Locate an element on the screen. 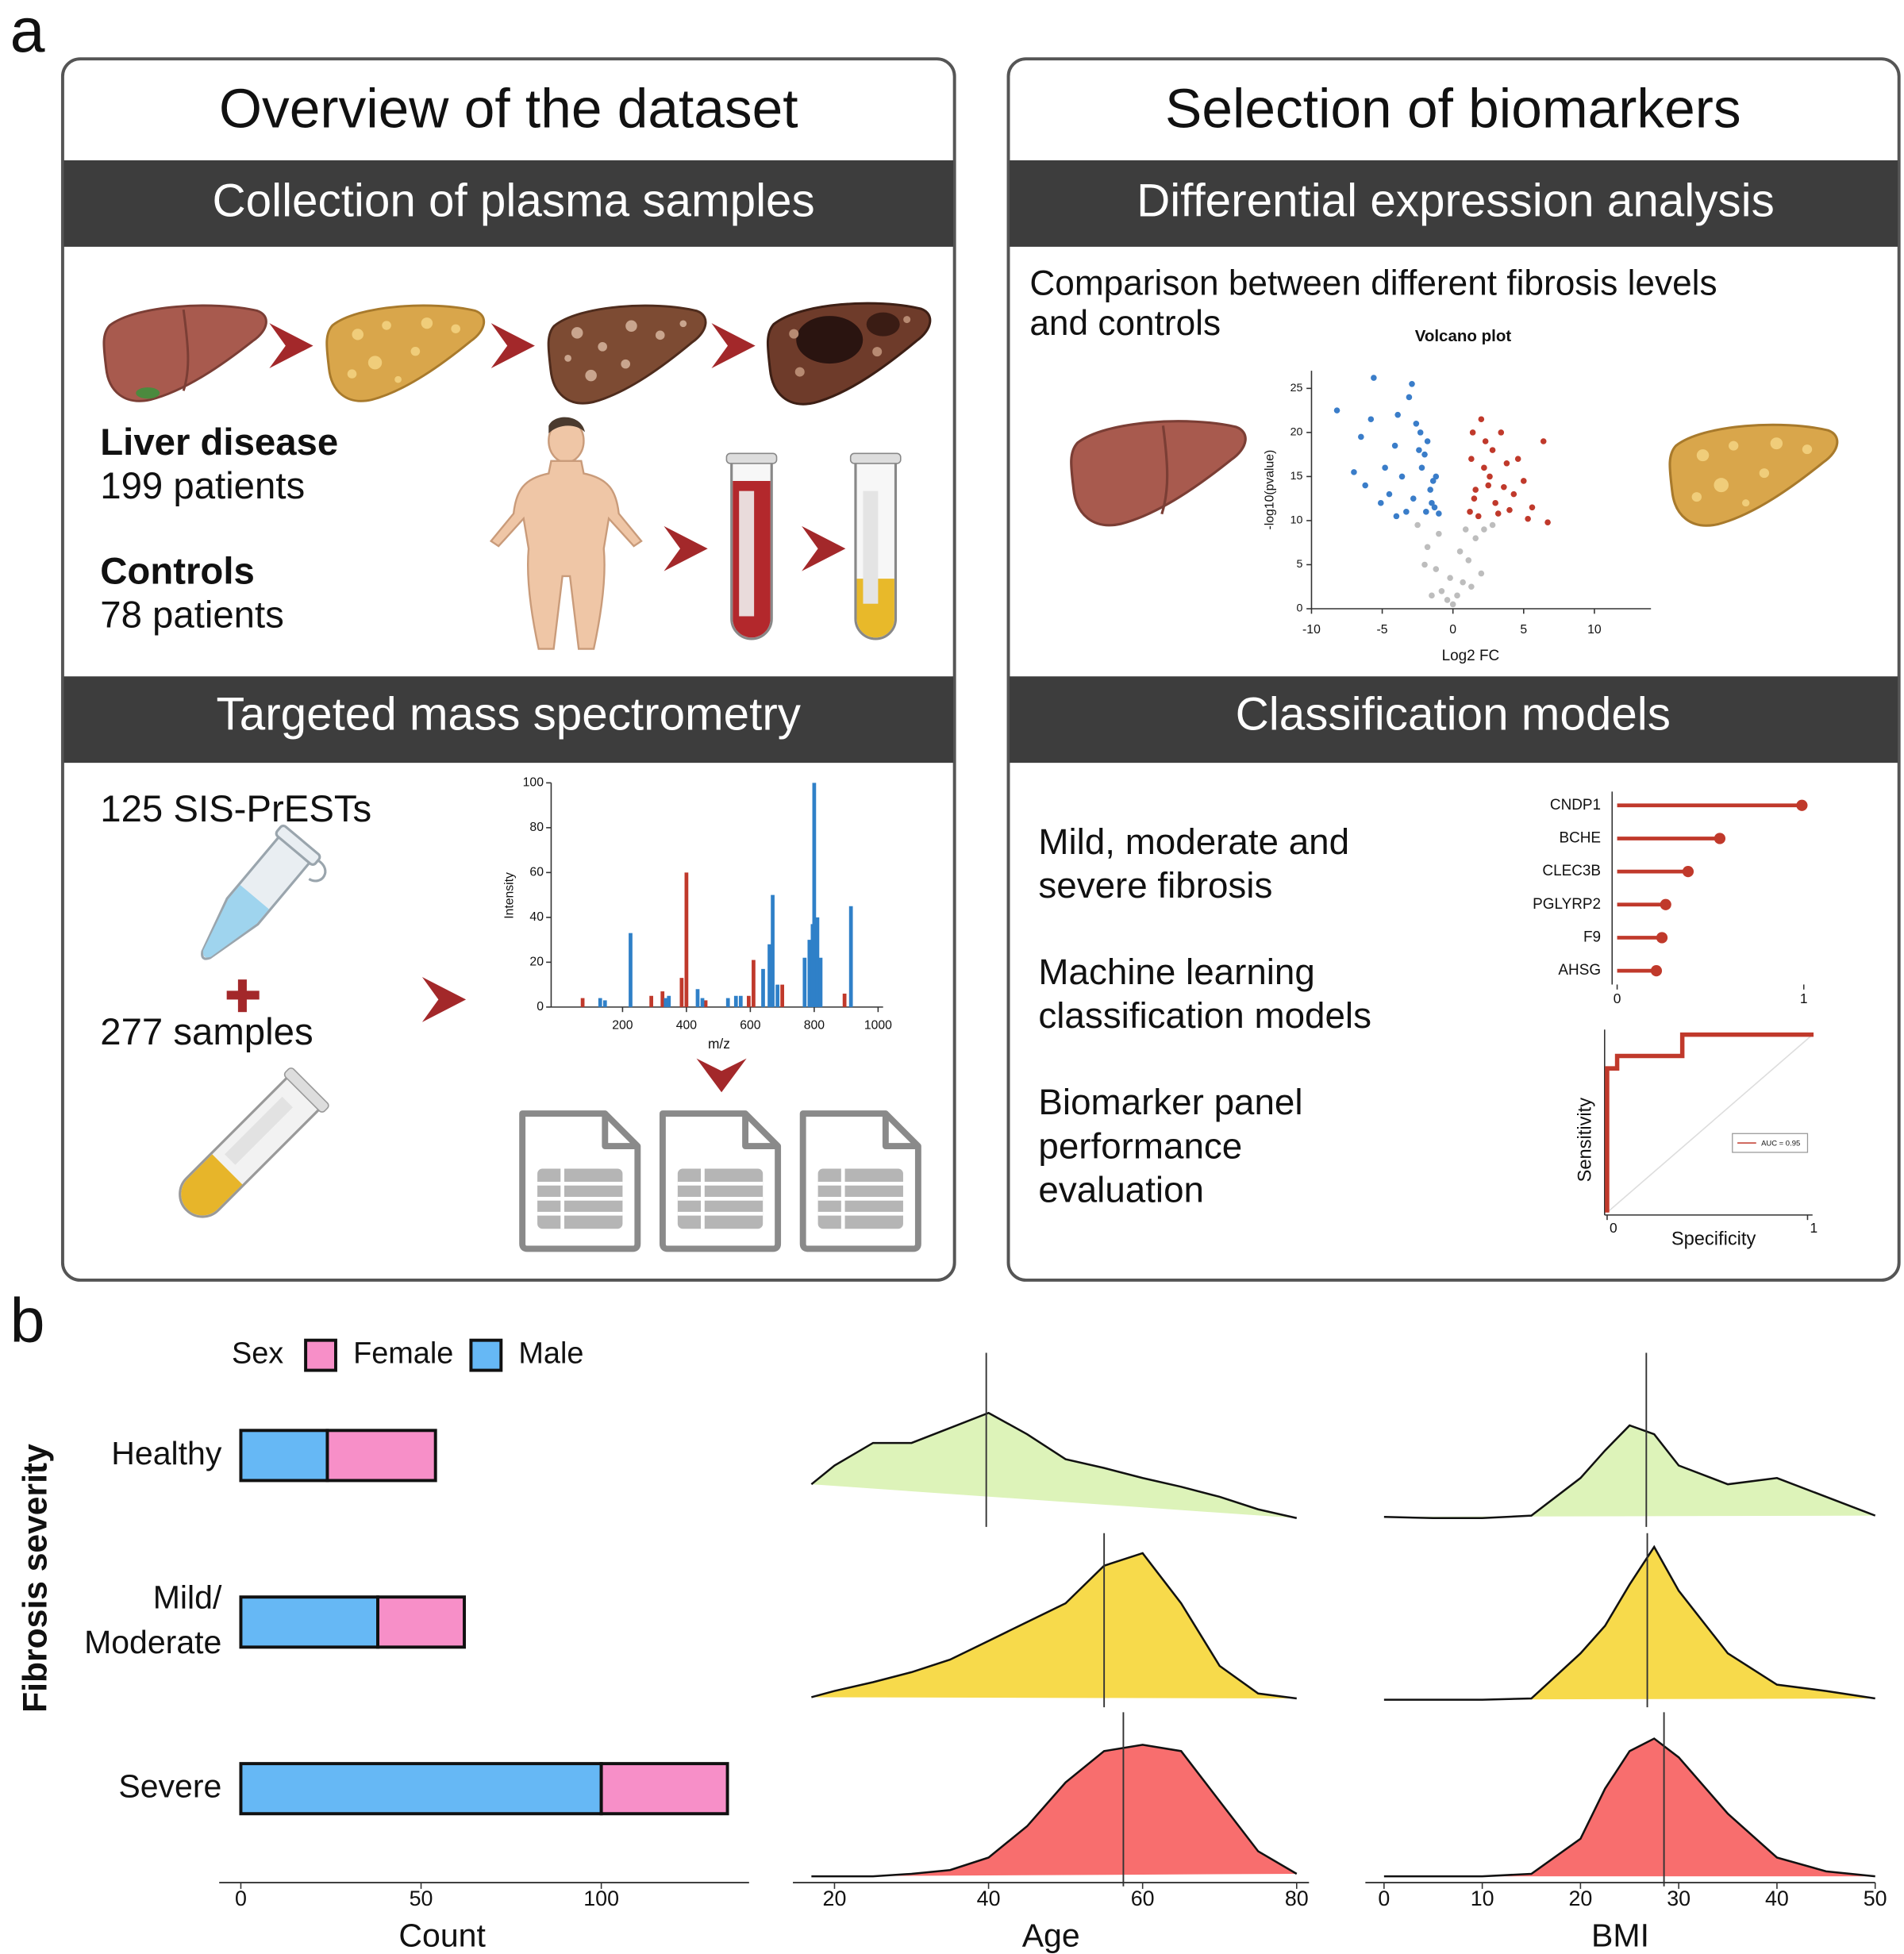 The image size is (1904, 1954). liver-fatty is located at coordinates (1753, 475).